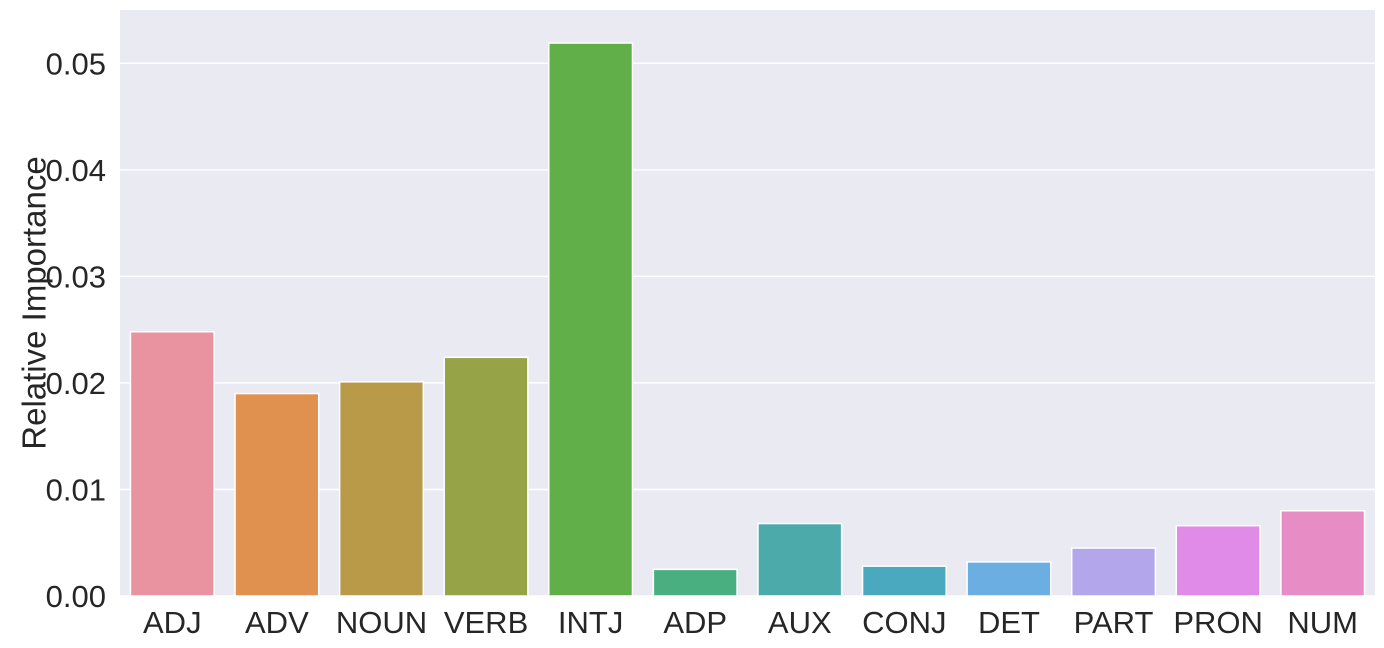 This screenshot has width=1384, height=648. What do you see at coordinates (76, 330) in the screenshot?
I see `y-axis-ticks: 0.00 0.01 0.02 0.03 0.04 0.05` at bounding box center [76, 330].